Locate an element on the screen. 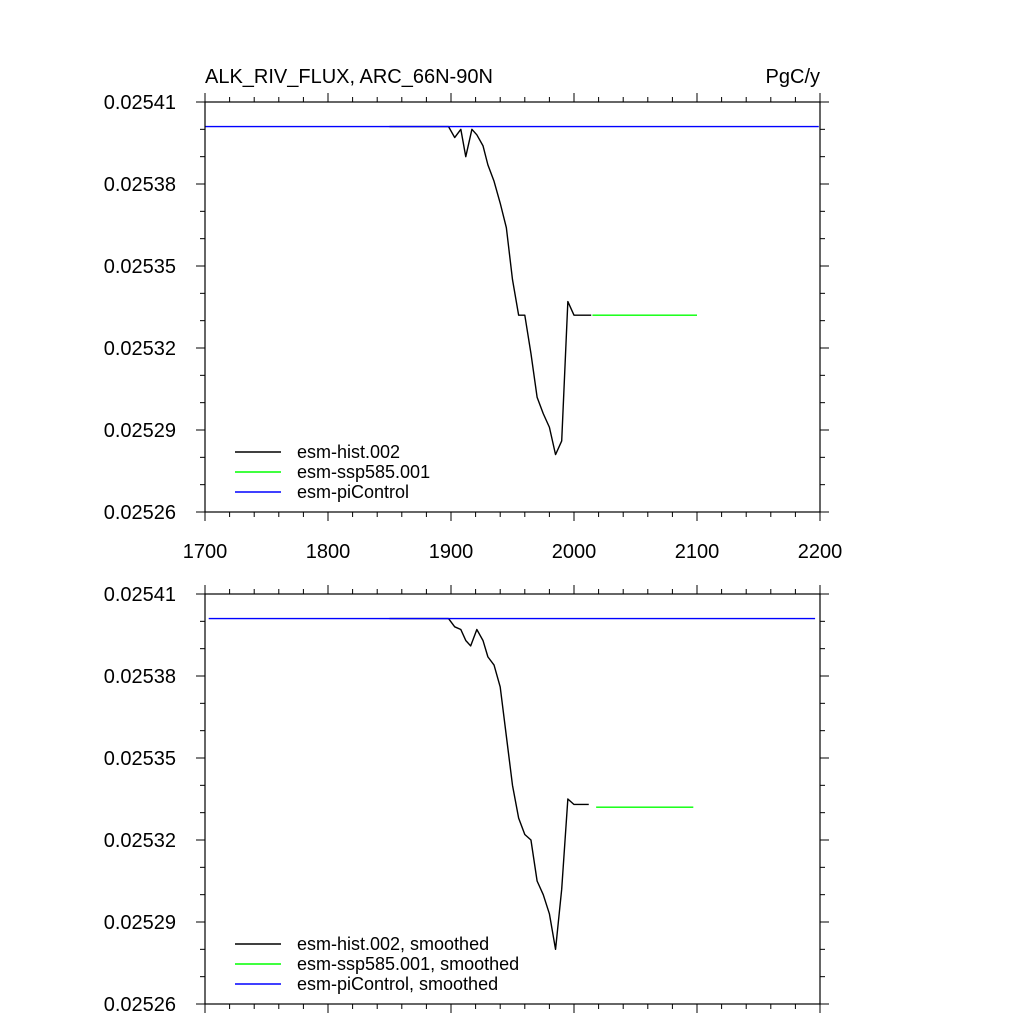 The image size is (1024, 1024). legend-label: esm-ssp585.001, smoothed is located at coordinates (408, 964).